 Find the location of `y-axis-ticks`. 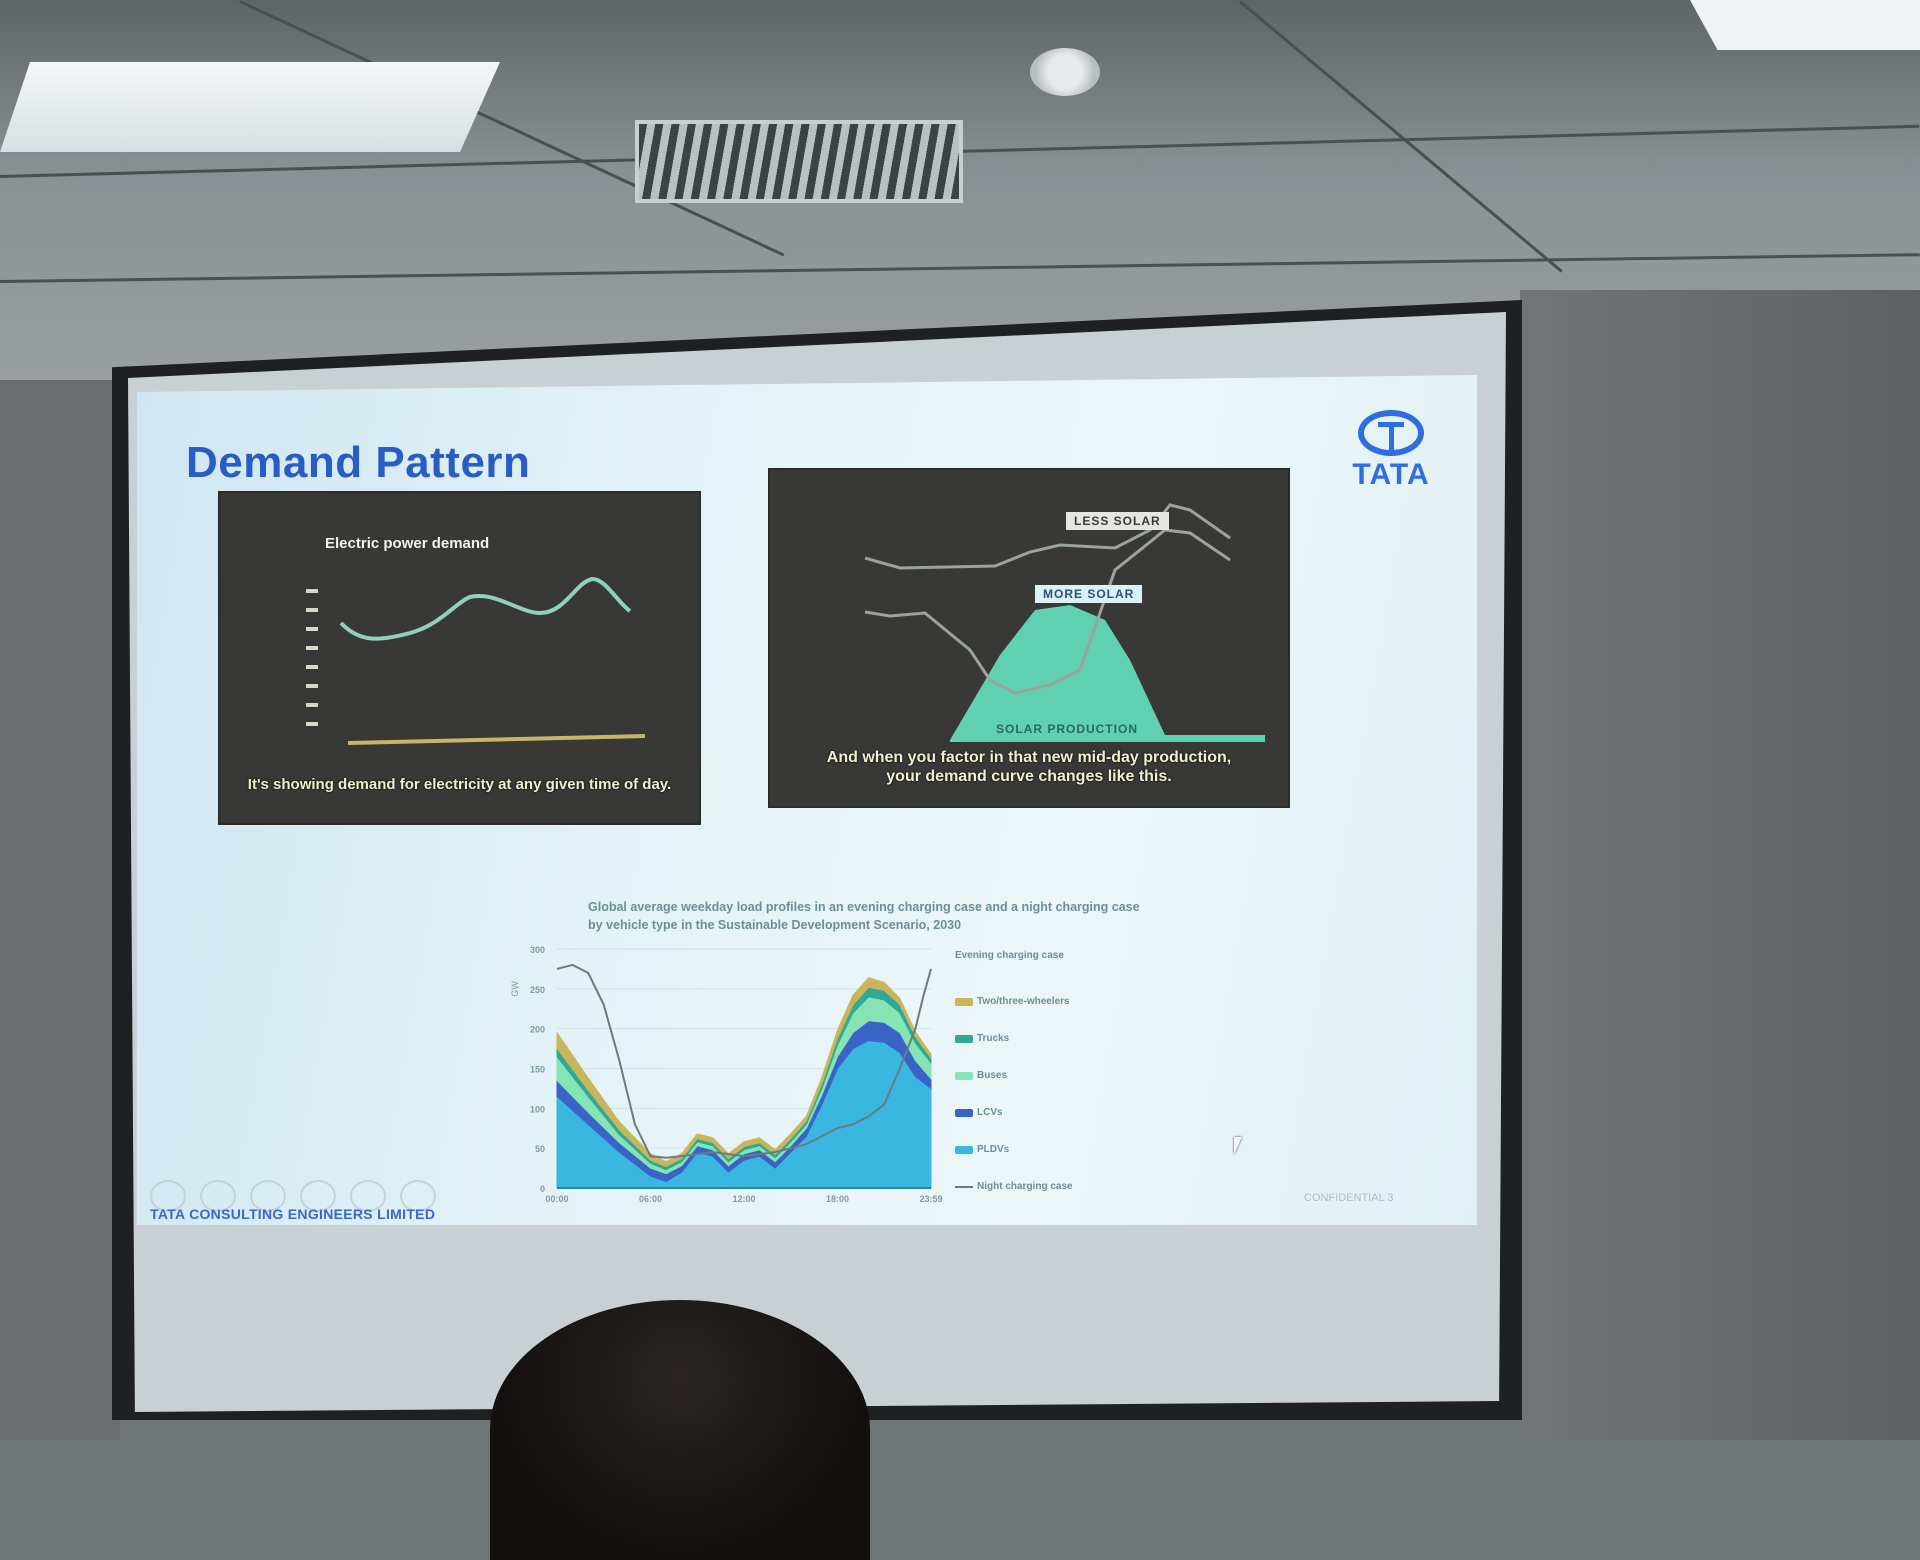

y-axis-ticks is located at coordinates (312, 657).